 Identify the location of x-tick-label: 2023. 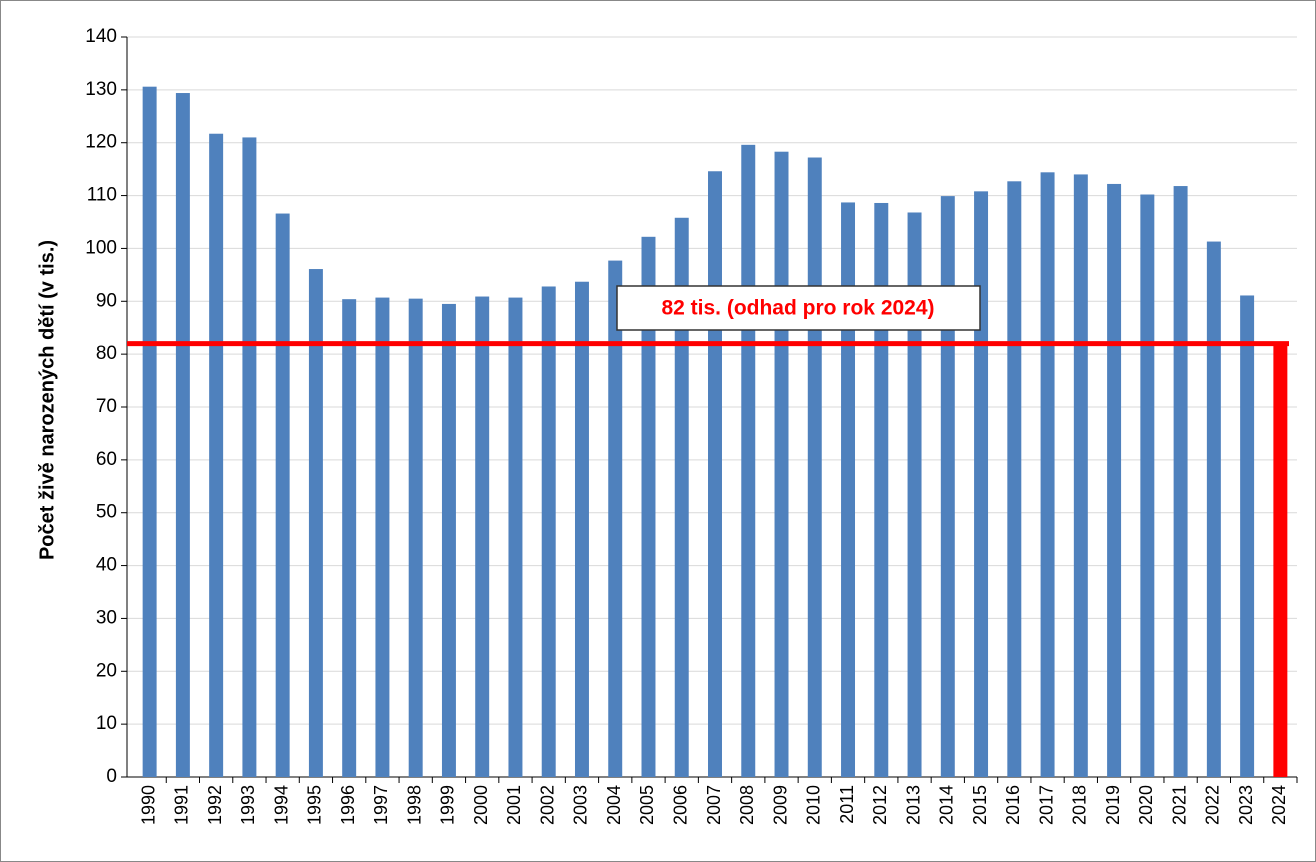
(1246, 805).